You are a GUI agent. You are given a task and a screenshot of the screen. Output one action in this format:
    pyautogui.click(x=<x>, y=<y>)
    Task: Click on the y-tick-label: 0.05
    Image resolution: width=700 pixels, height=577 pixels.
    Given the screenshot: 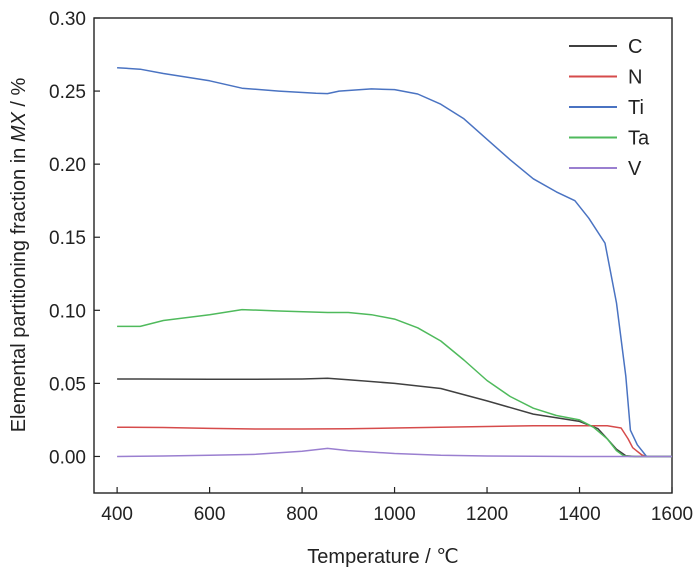 What is the action you would take?
    pyautogui.click(x=67, y=384)
    